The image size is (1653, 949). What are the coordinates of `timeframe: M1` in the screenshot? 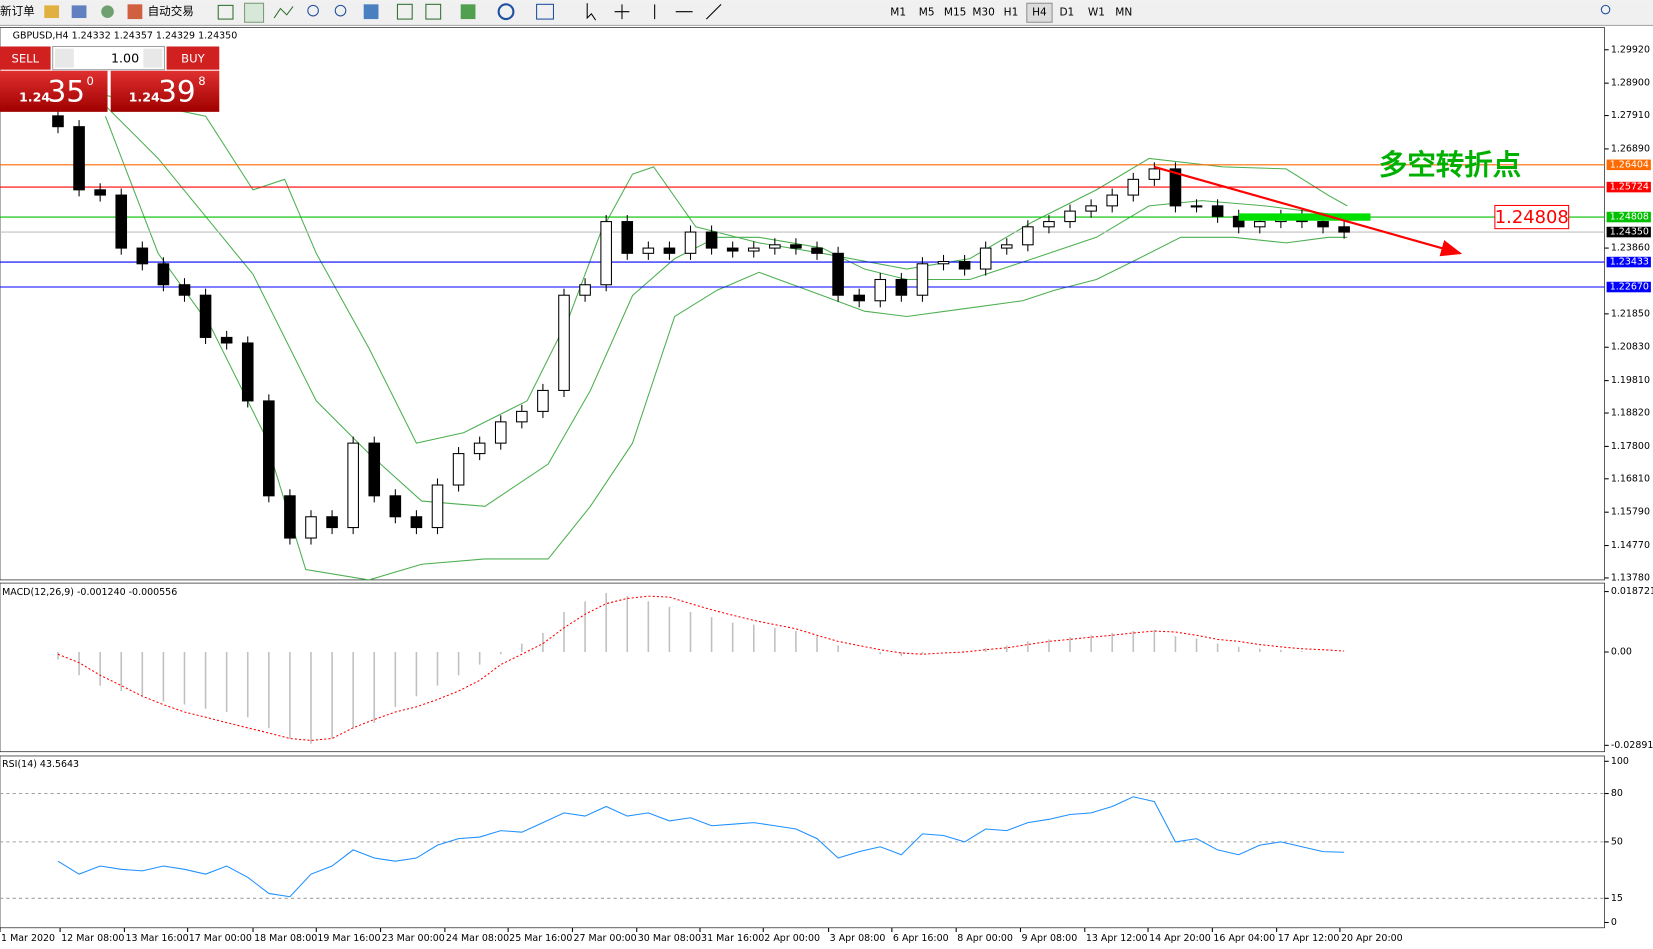 It's located at (898, 13).